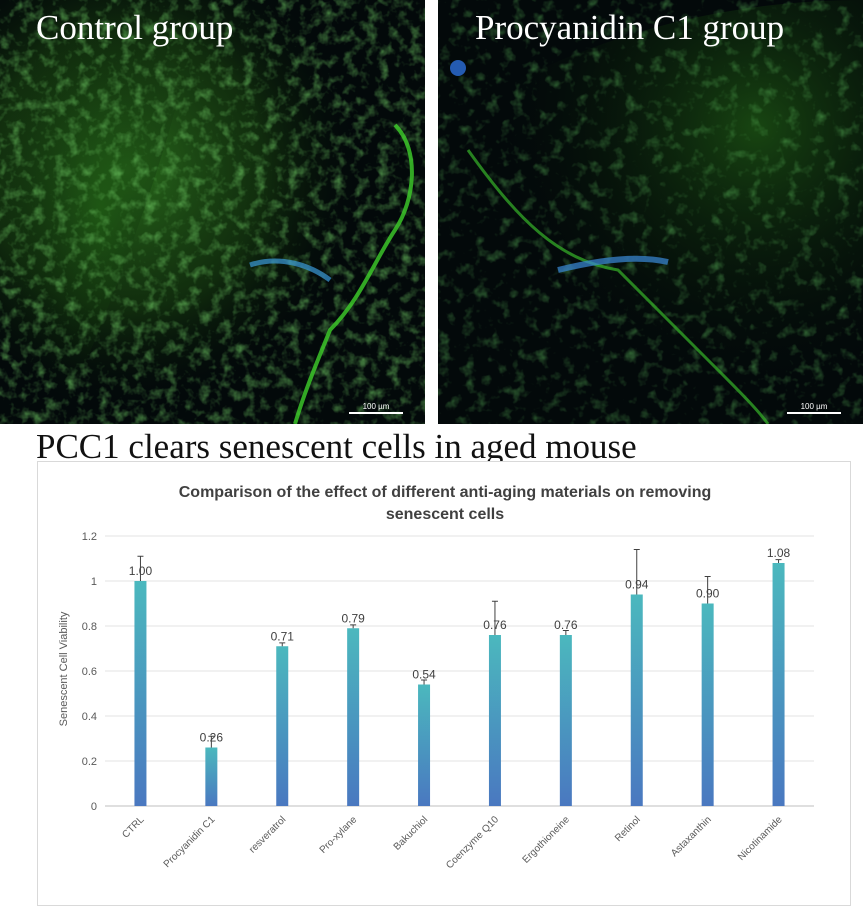 This screenshot has height=909, width=863. Describe the element at coordinates (267, 834) in the screenshot. I see `x-tick-label: resveratrol` at that location.